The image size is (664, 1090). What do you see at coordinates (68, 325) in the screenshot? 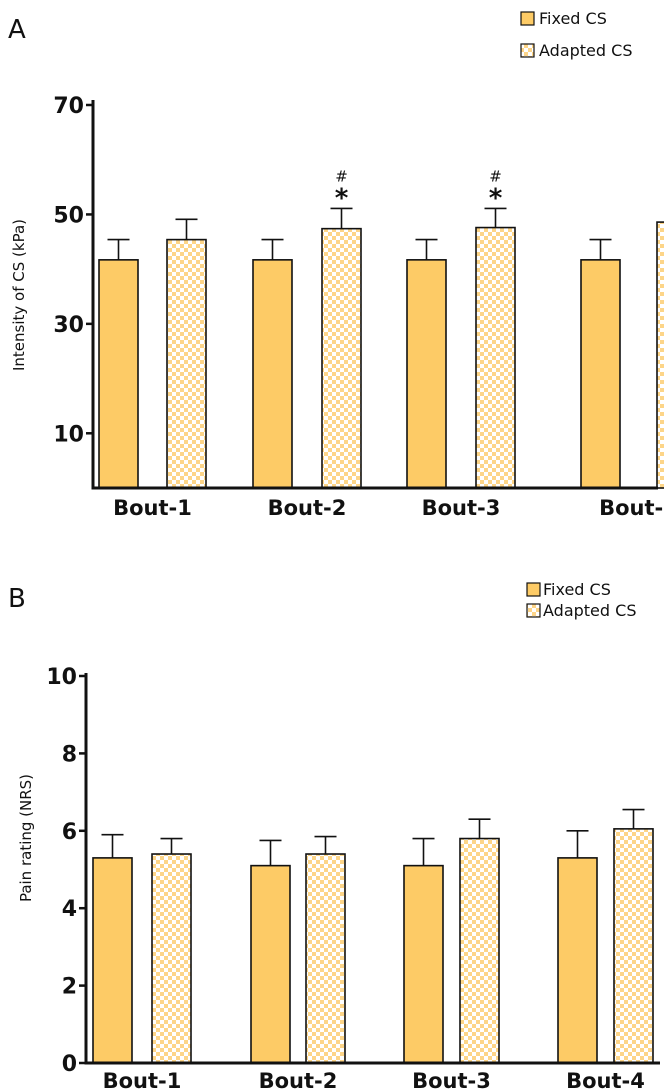
I see `y-tick-label: 30` at bounding box center [68, 325].